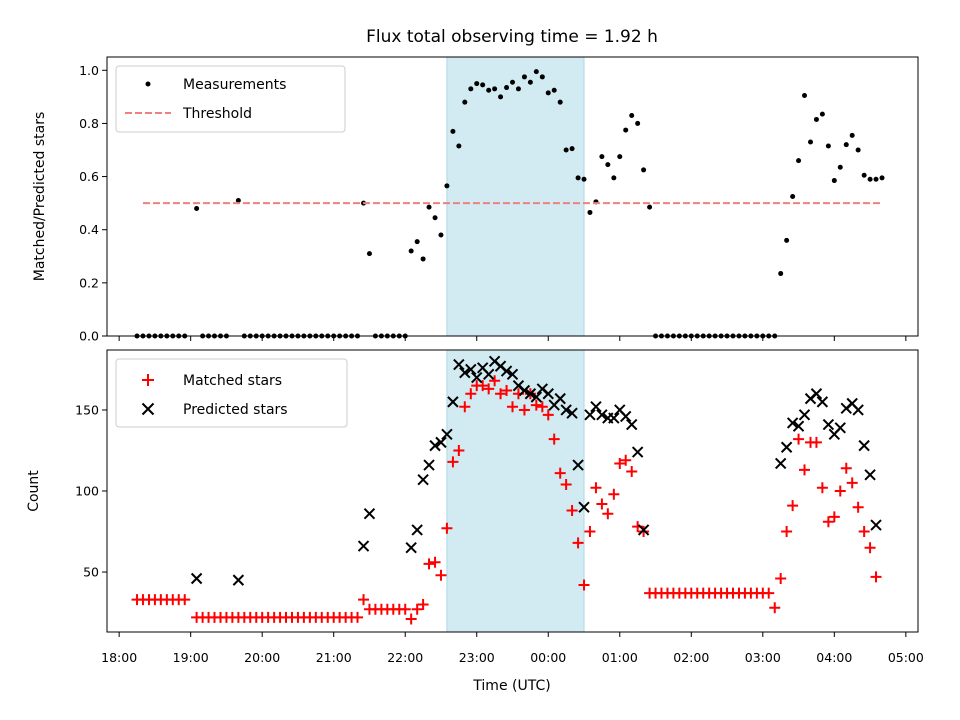  I want to click on bottom-shaded-span, so click(515, 491).